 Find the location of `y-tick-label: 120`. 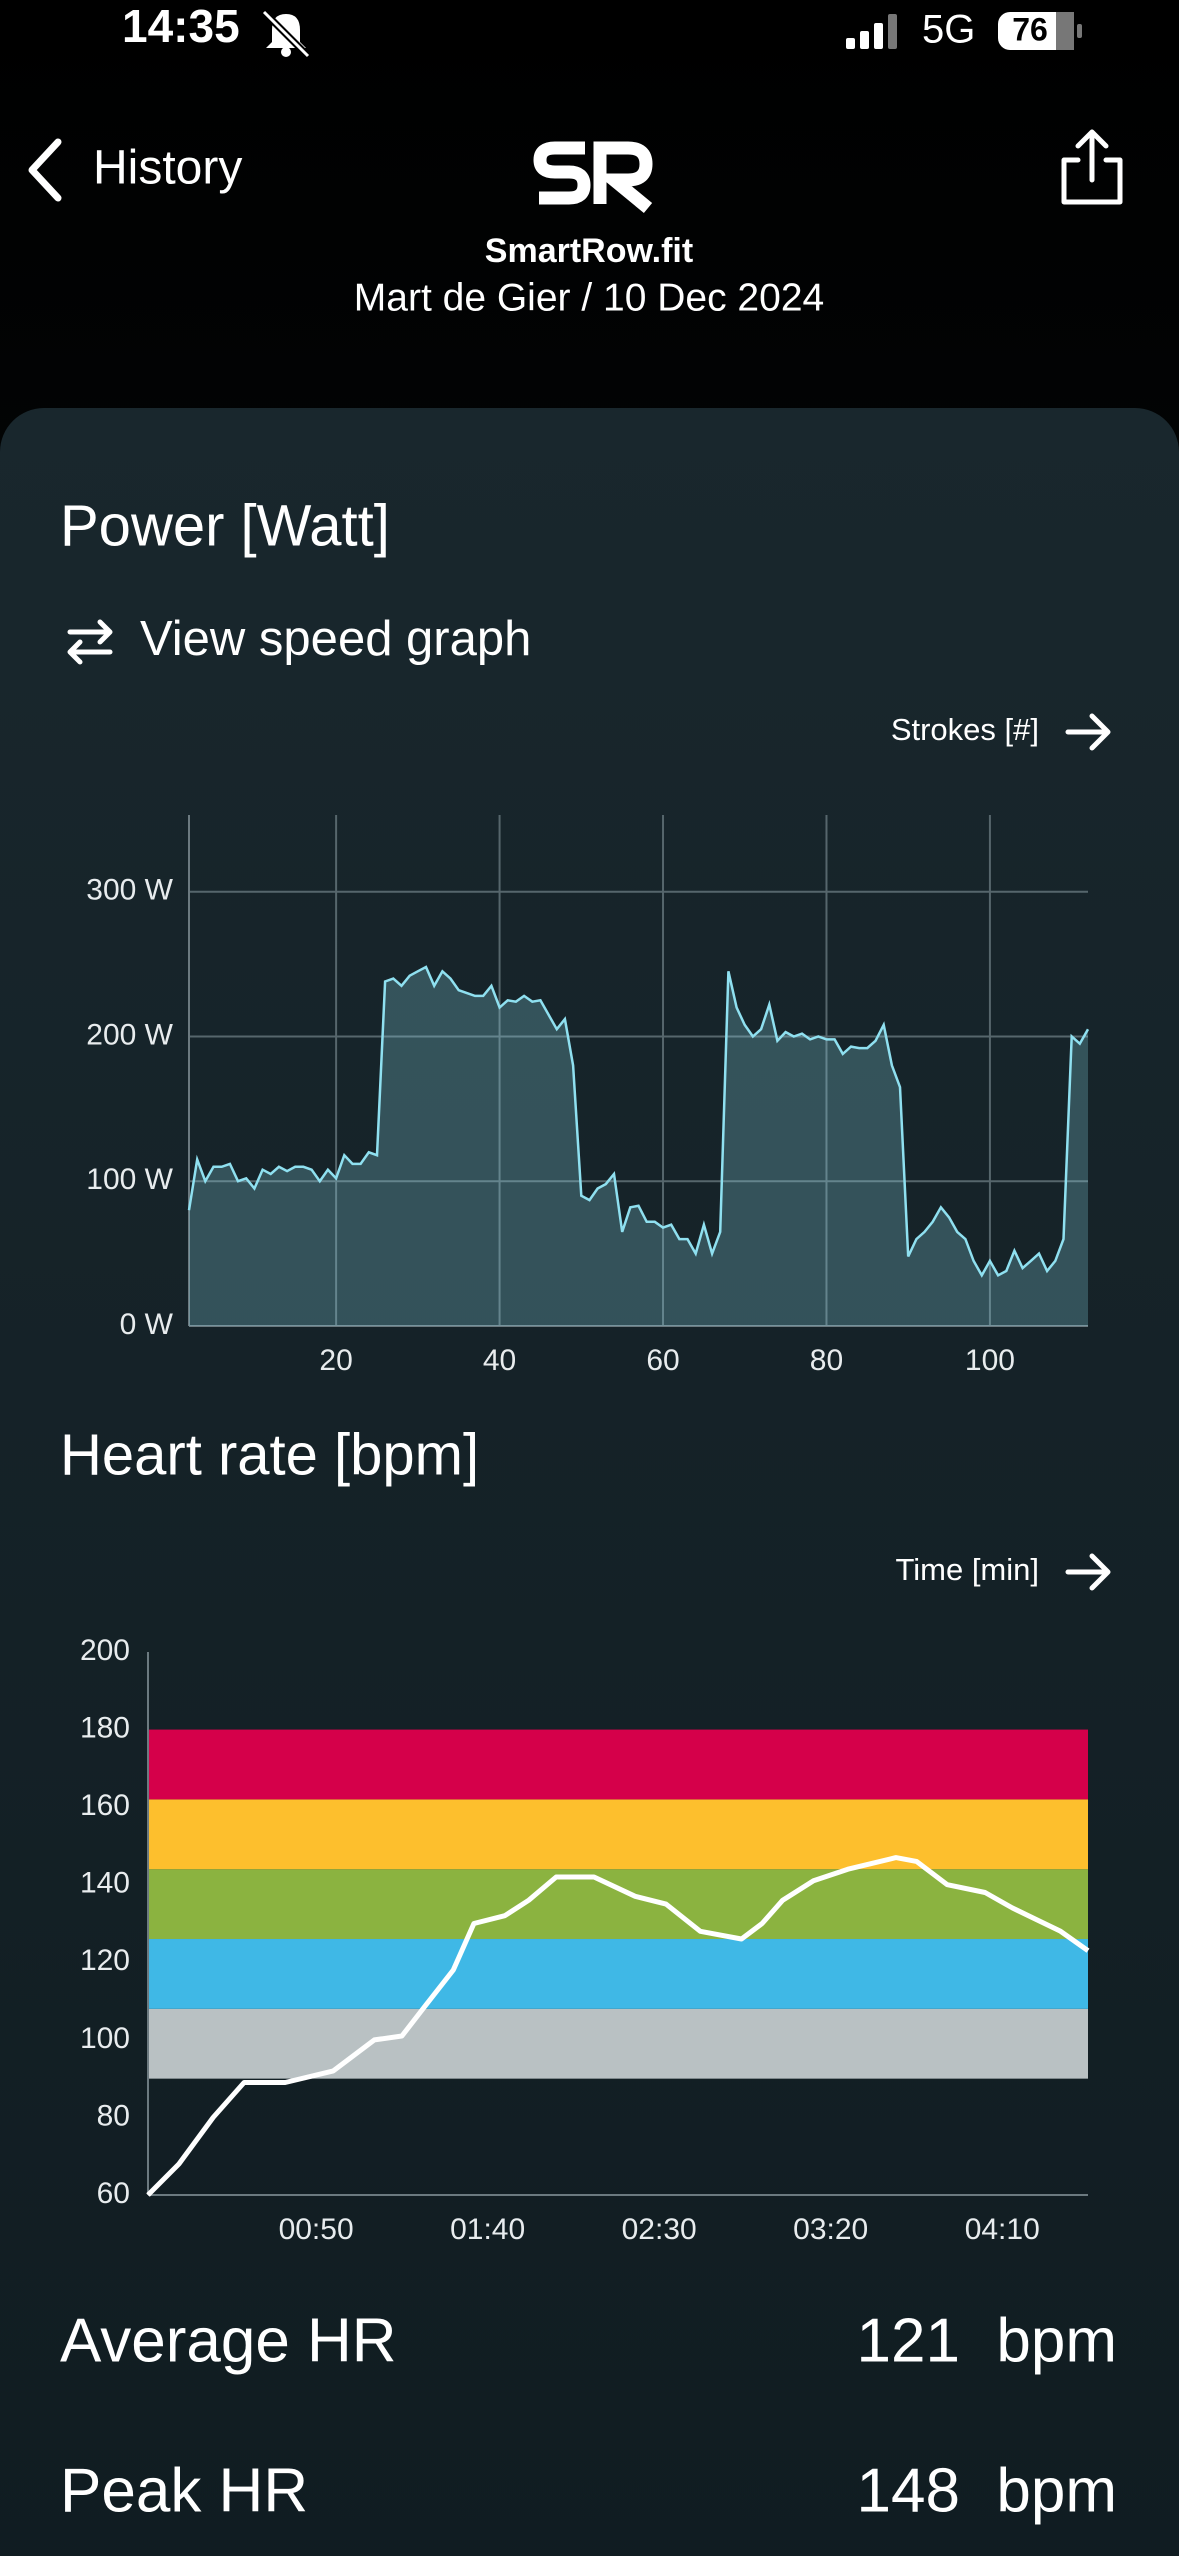

y-tick-label: 120 is located at coordinates (105, 1960).